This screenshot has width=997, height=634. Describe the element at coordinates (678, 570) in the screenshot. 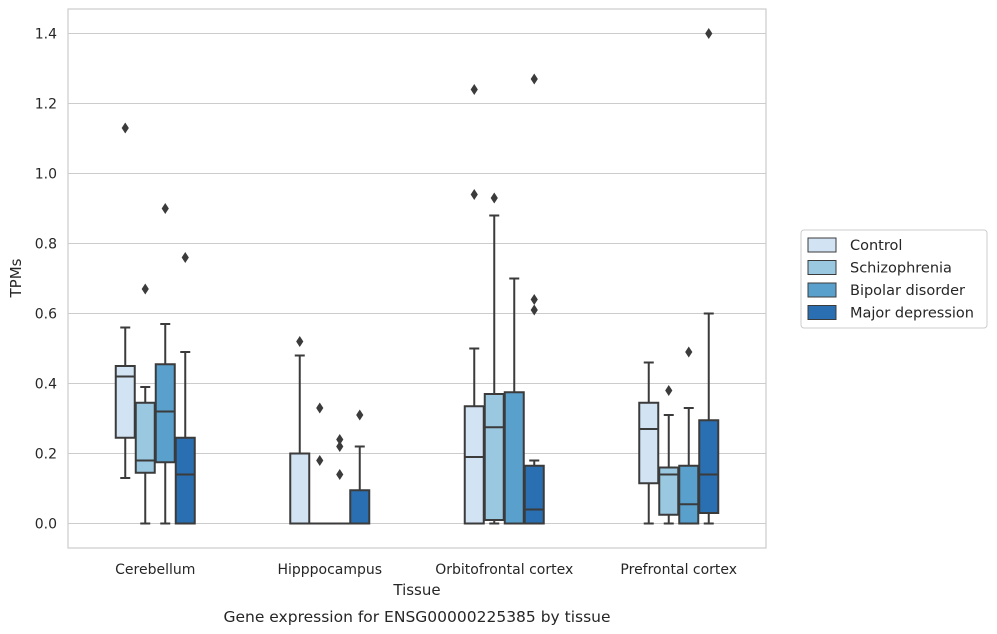

I see `x-tick-label: Prefrontal cortex` at that location.